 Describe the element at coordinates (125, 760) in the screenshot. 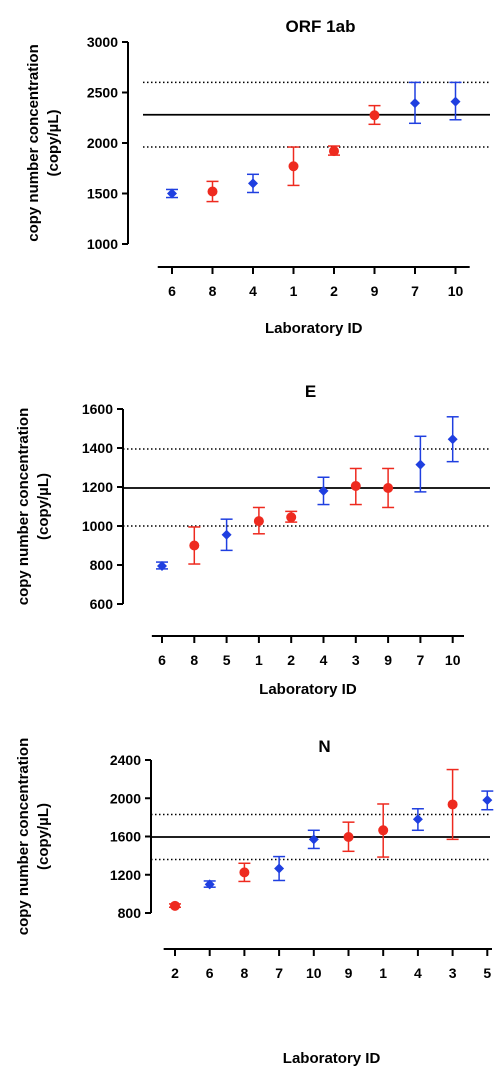

I see `y-tick-label: 2400` at that location.